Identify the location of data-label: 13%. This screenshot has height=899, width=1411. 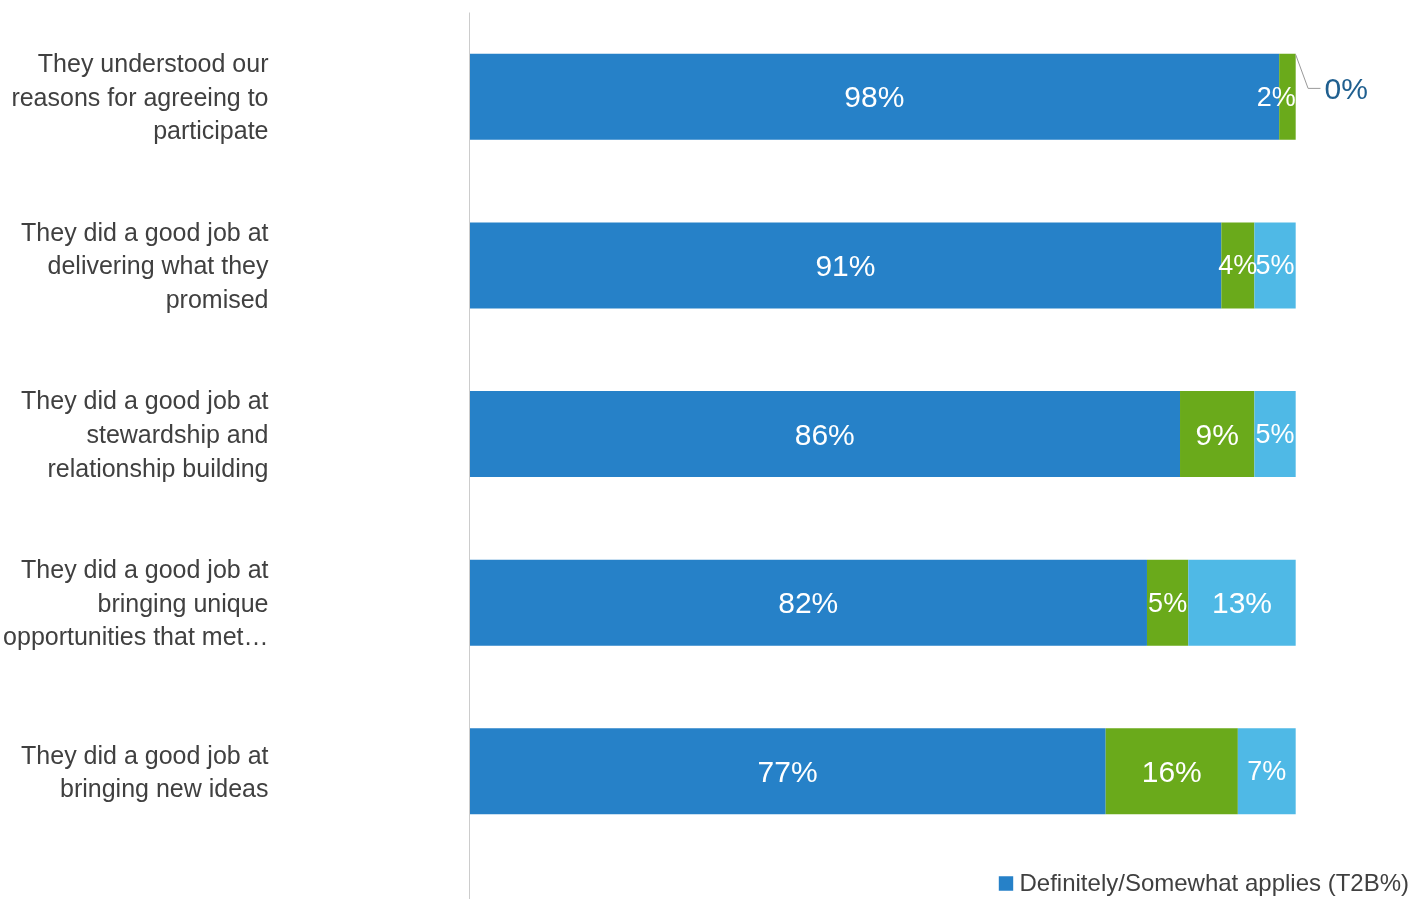
(1242, 603).